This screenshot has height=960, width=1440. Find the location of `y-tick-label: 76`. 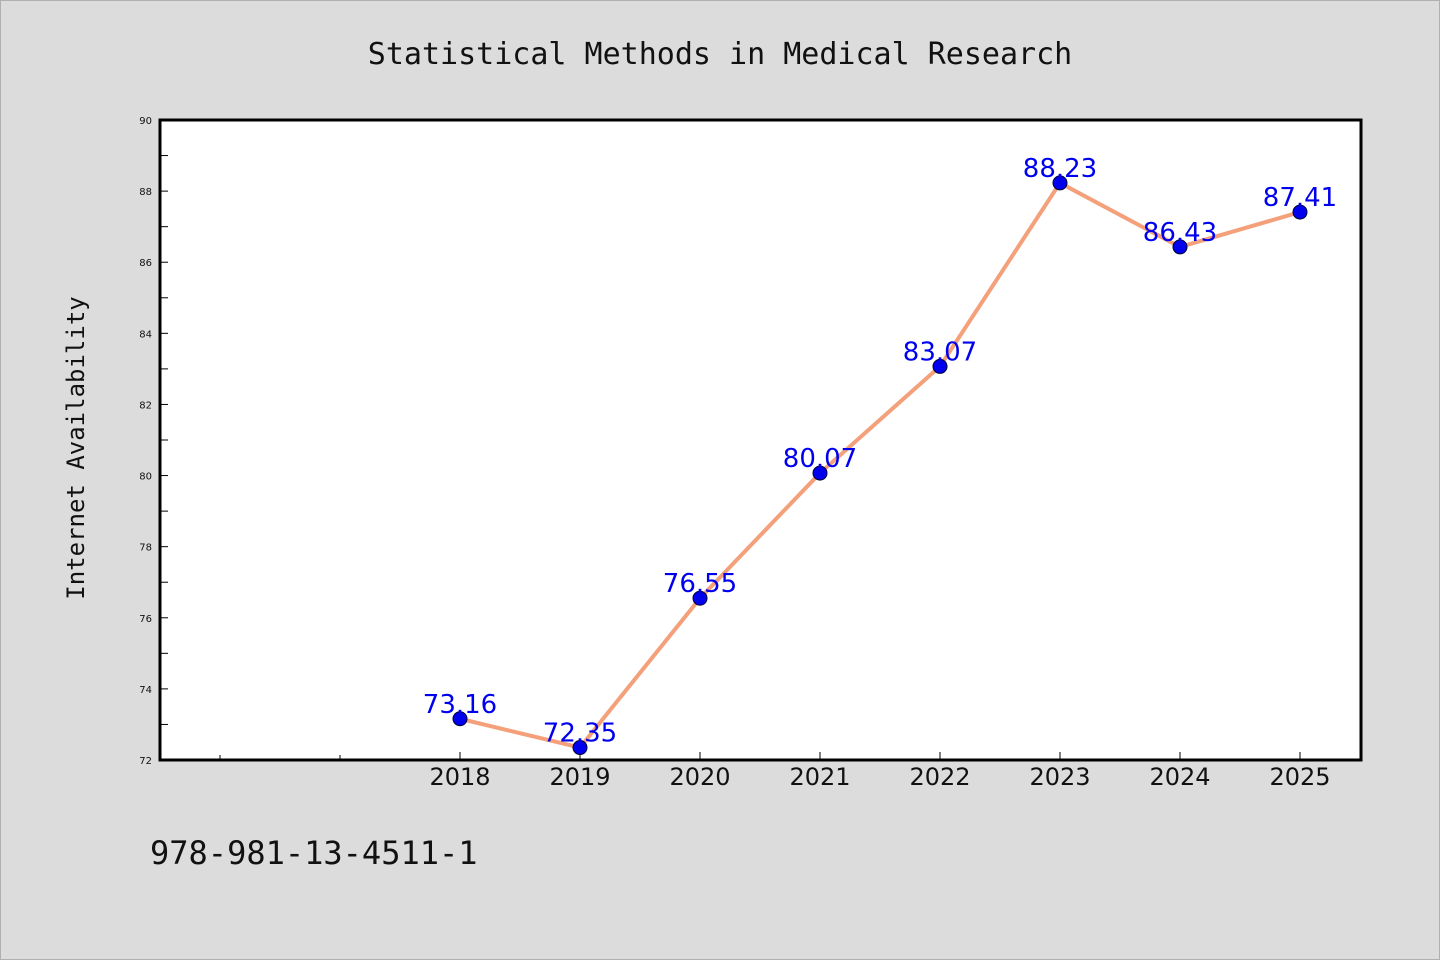

y-tick-label: 76 is located at coordinates (145, 619).